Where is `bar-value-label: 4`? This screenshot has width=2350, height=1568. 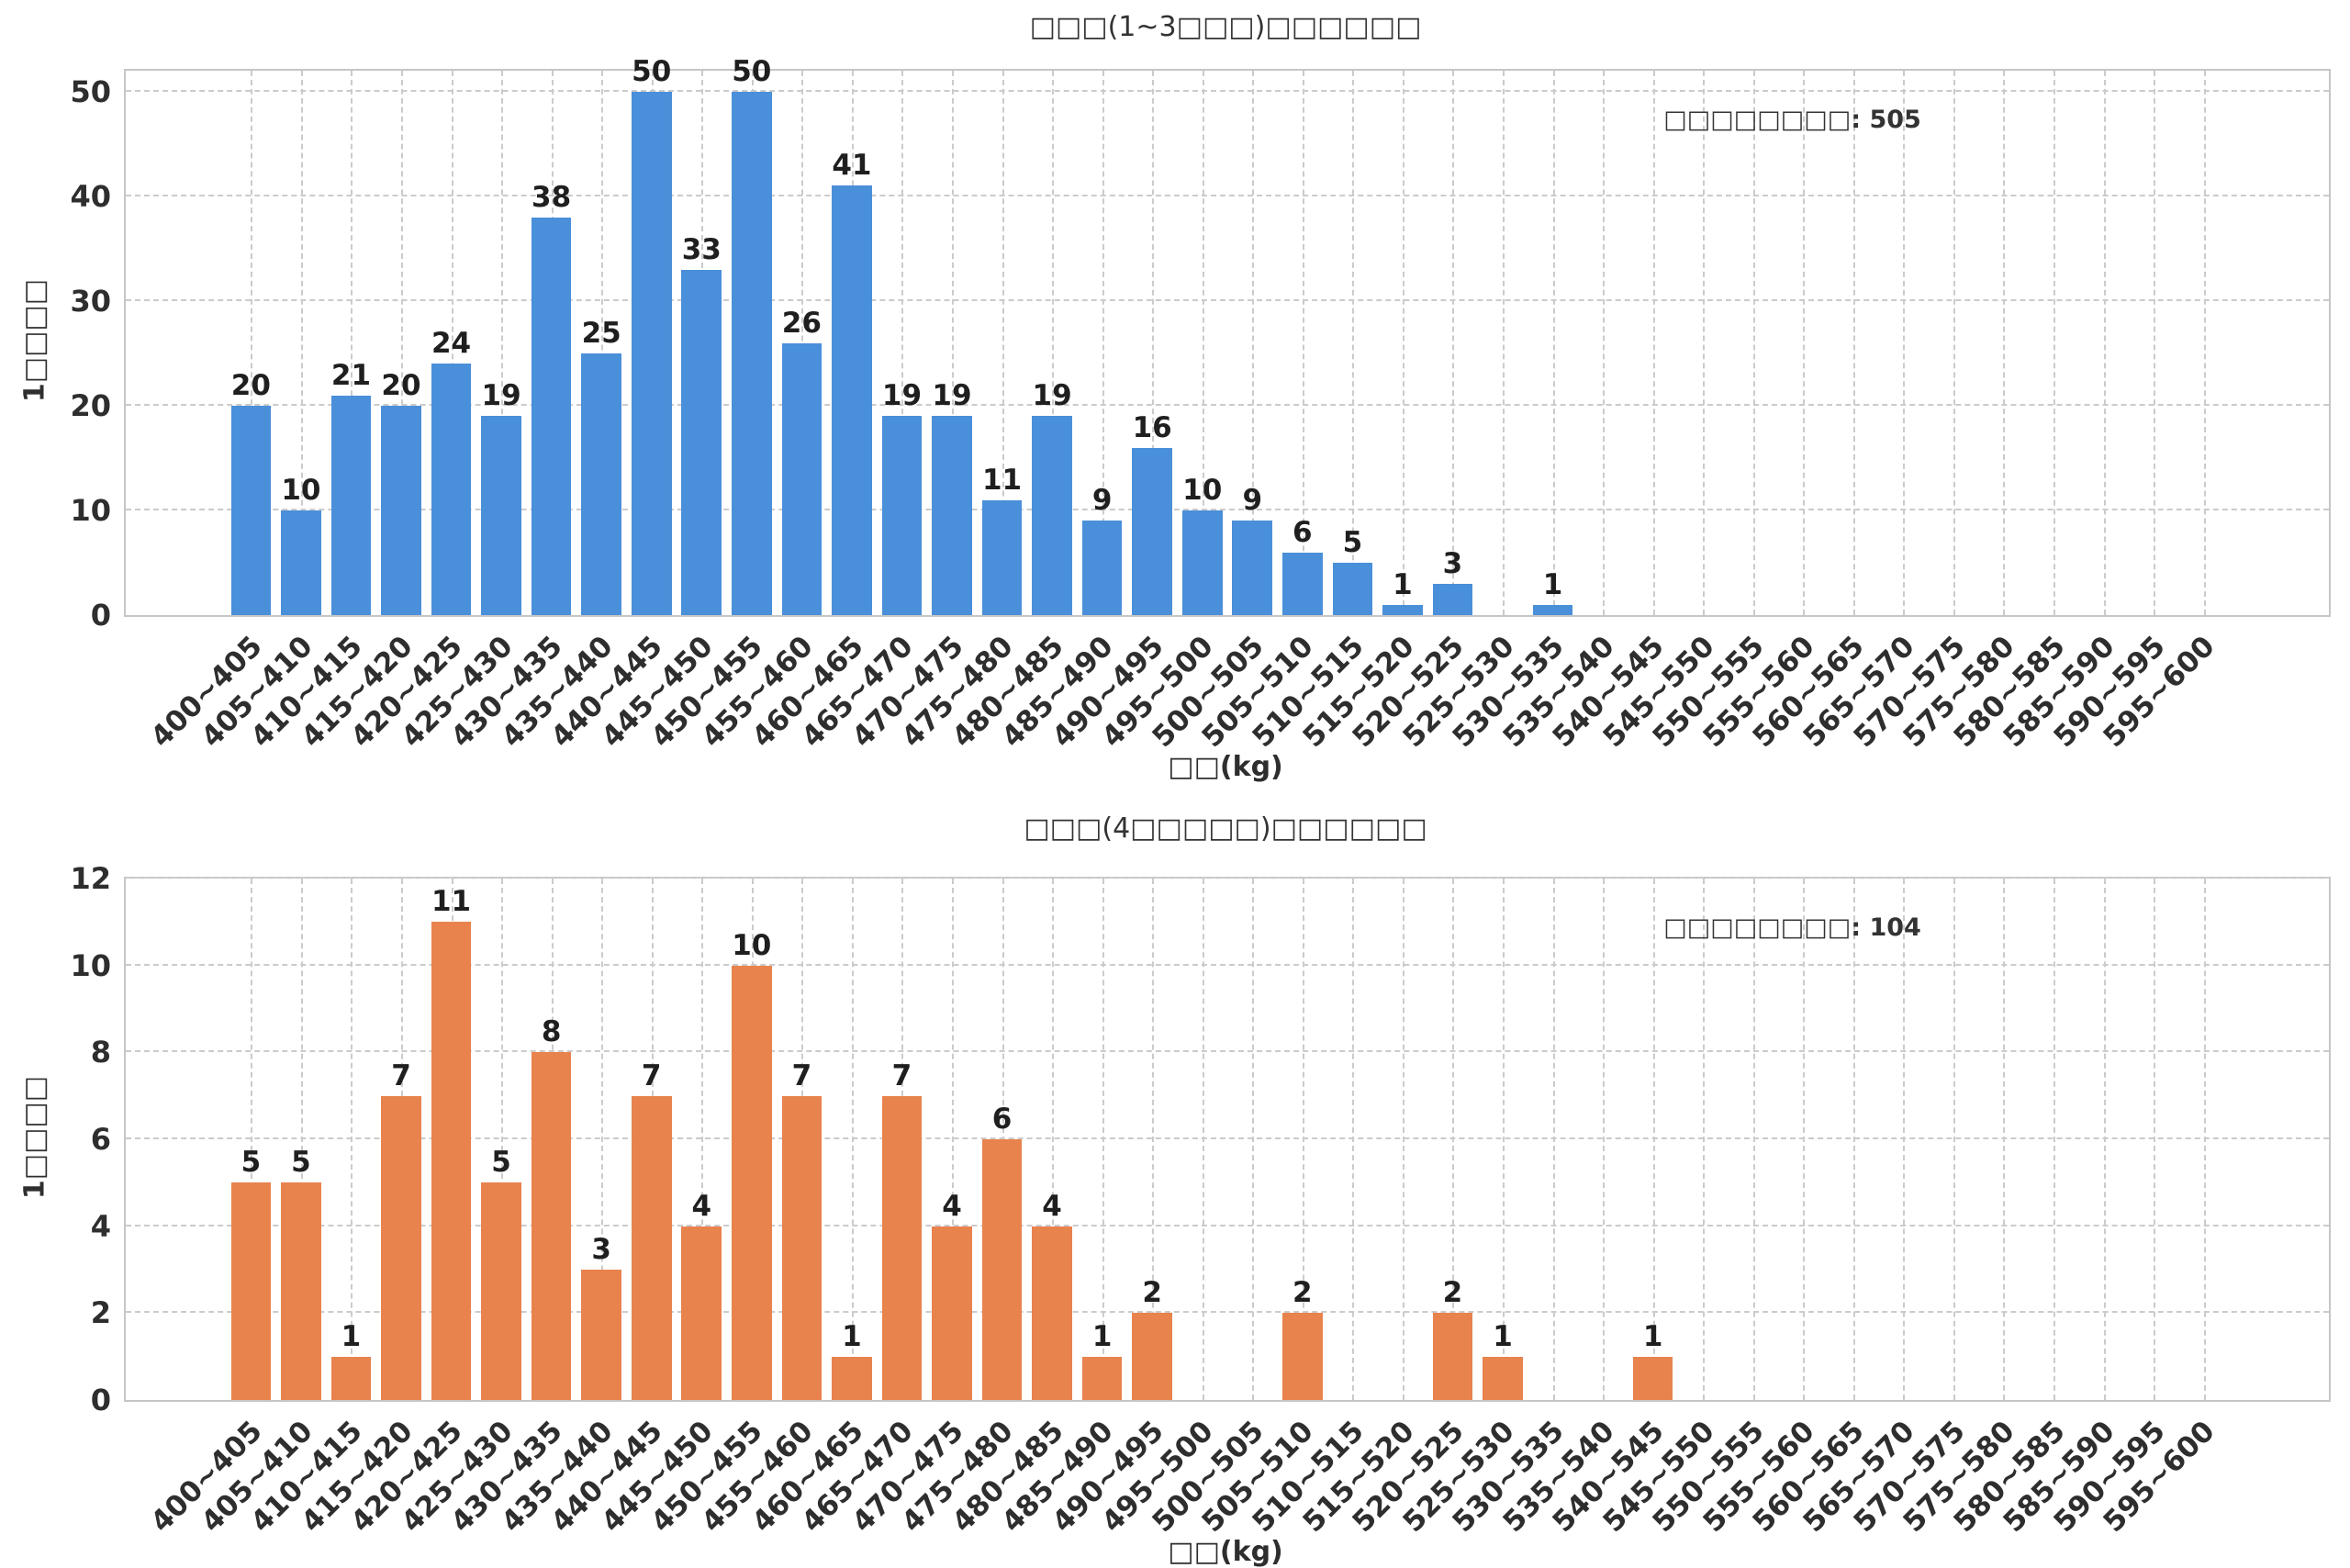
bar-value-label: 4 is located at coordinates (1052, 1206).